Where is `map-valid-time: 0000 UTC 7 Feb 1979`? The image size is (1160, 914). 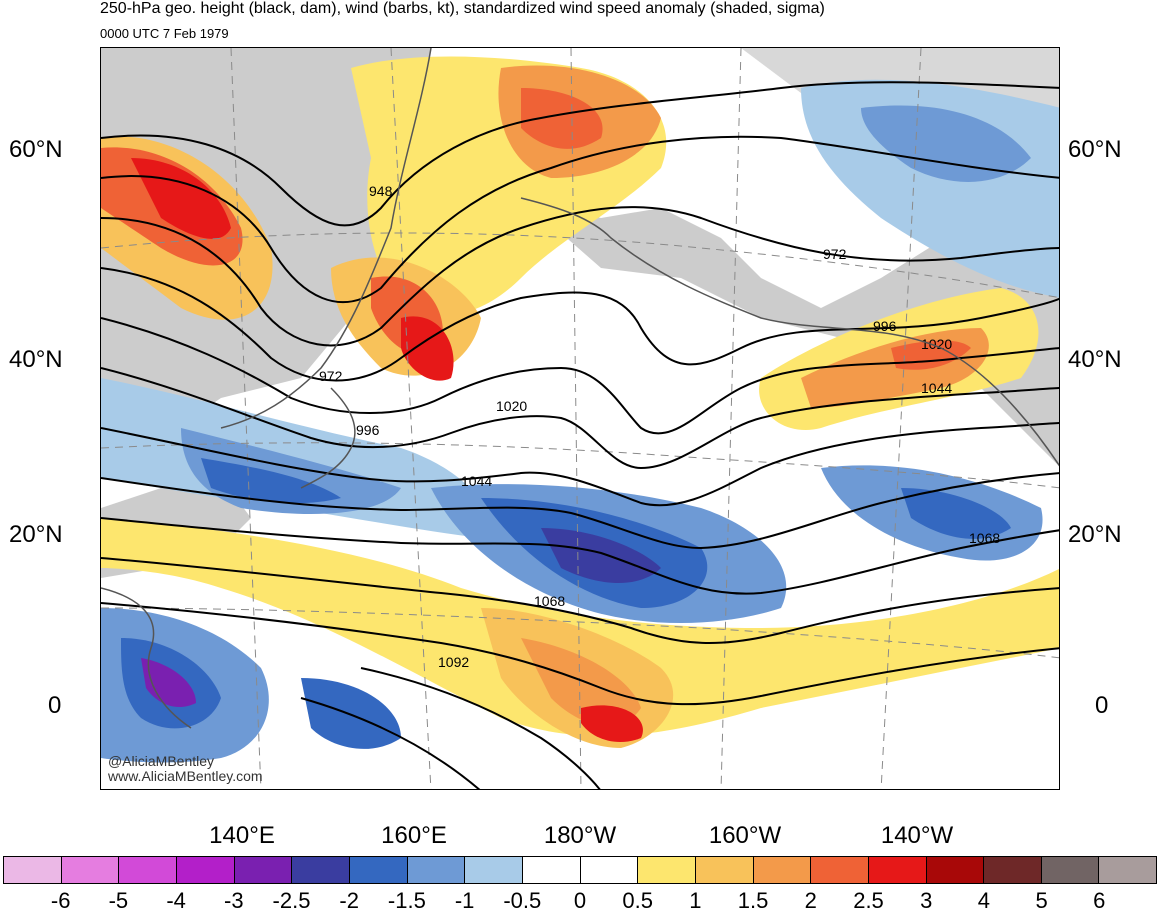 map-valid-time: 0000 UTC 7 Feb 1979 is located at coordinates (164, 33).